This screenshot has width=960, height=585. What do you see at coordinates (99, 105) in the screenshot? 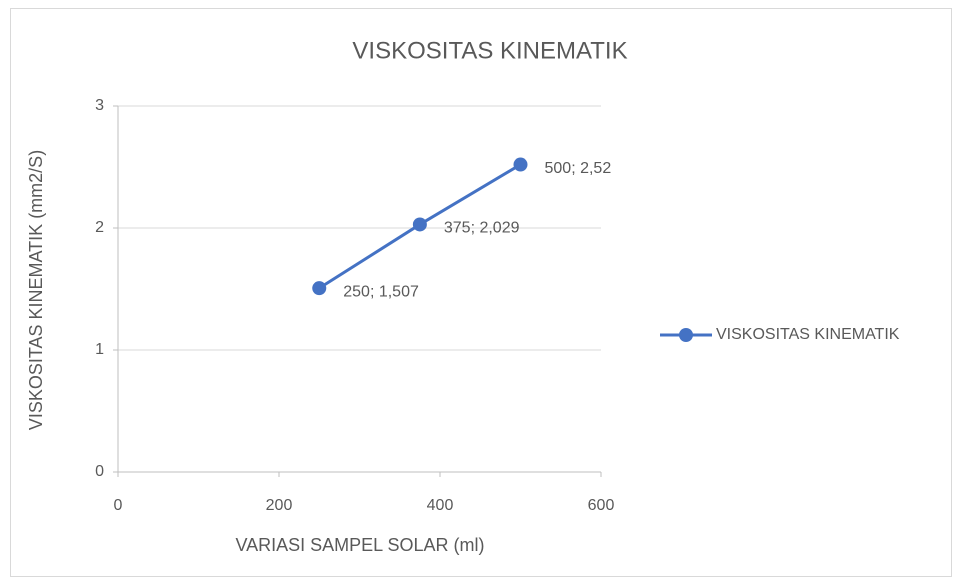
I see `y-tick-label: 3` at bounding box center [99, 105].